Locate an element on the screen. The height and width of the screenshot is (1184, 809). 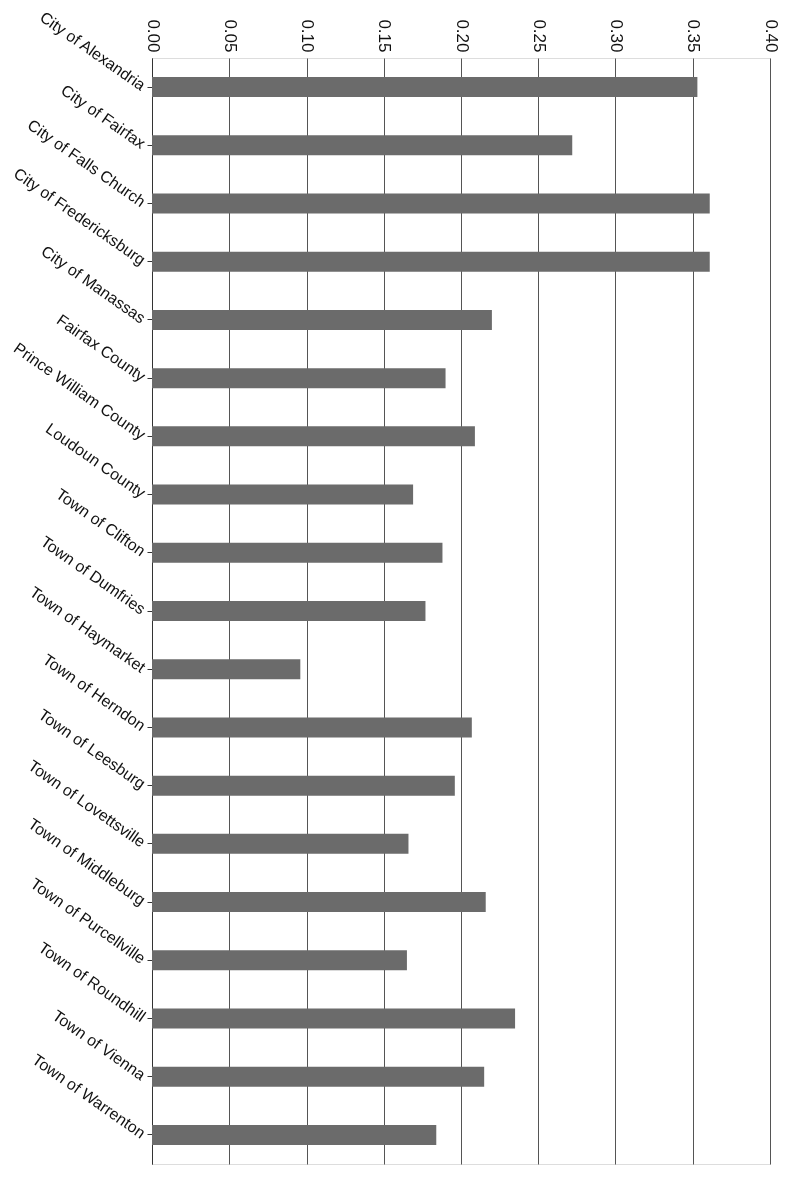
x-tick-label: 0.15 is located at coordinates (385, 36).